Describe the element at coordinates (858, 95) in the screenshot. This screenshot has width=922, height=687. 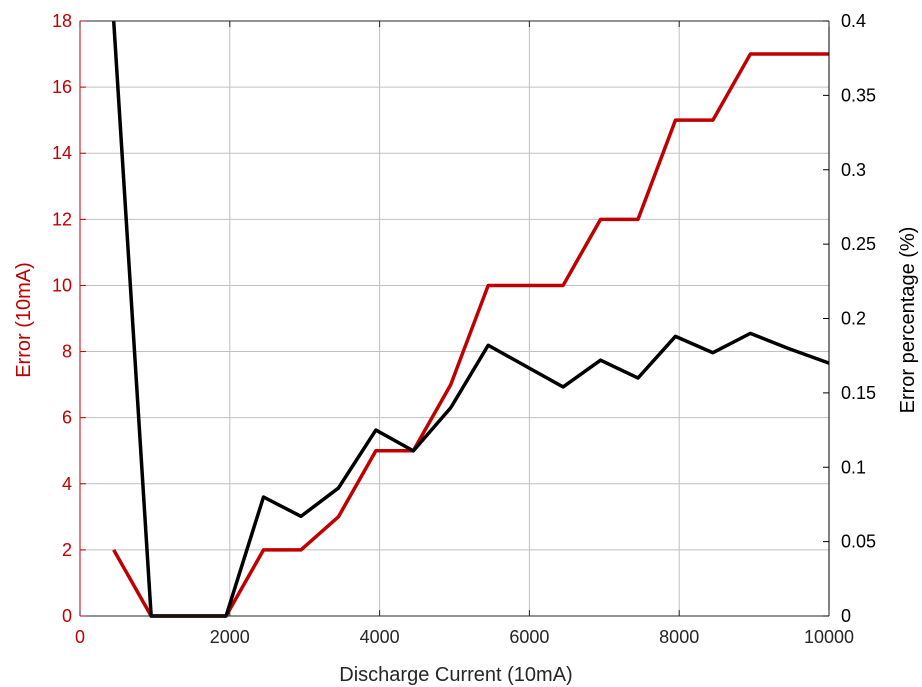
I see `y-right-tick-label: 0.35` at that location.